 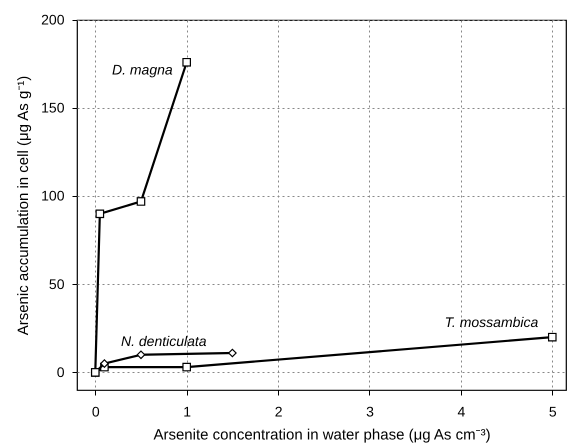 What do you see at coordinates (370, 412) in the screenshot?
I see `x-tick-label: 3` at bounding box center [370, 412].